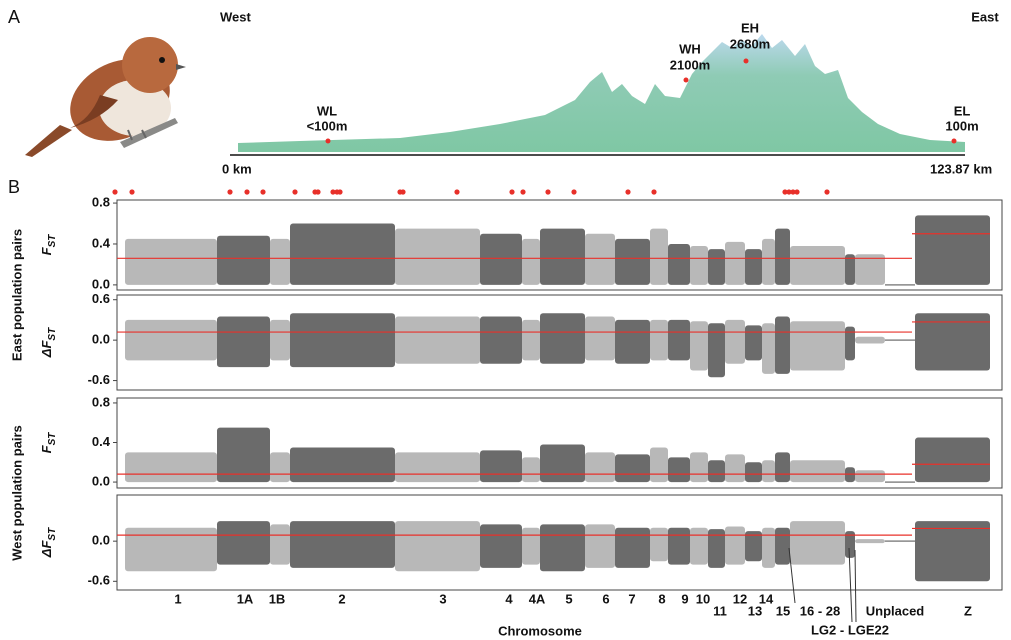 The height and width of the screenshot is (640, 1011). I want to click on x-tick-label: 1, so click(177, 598).